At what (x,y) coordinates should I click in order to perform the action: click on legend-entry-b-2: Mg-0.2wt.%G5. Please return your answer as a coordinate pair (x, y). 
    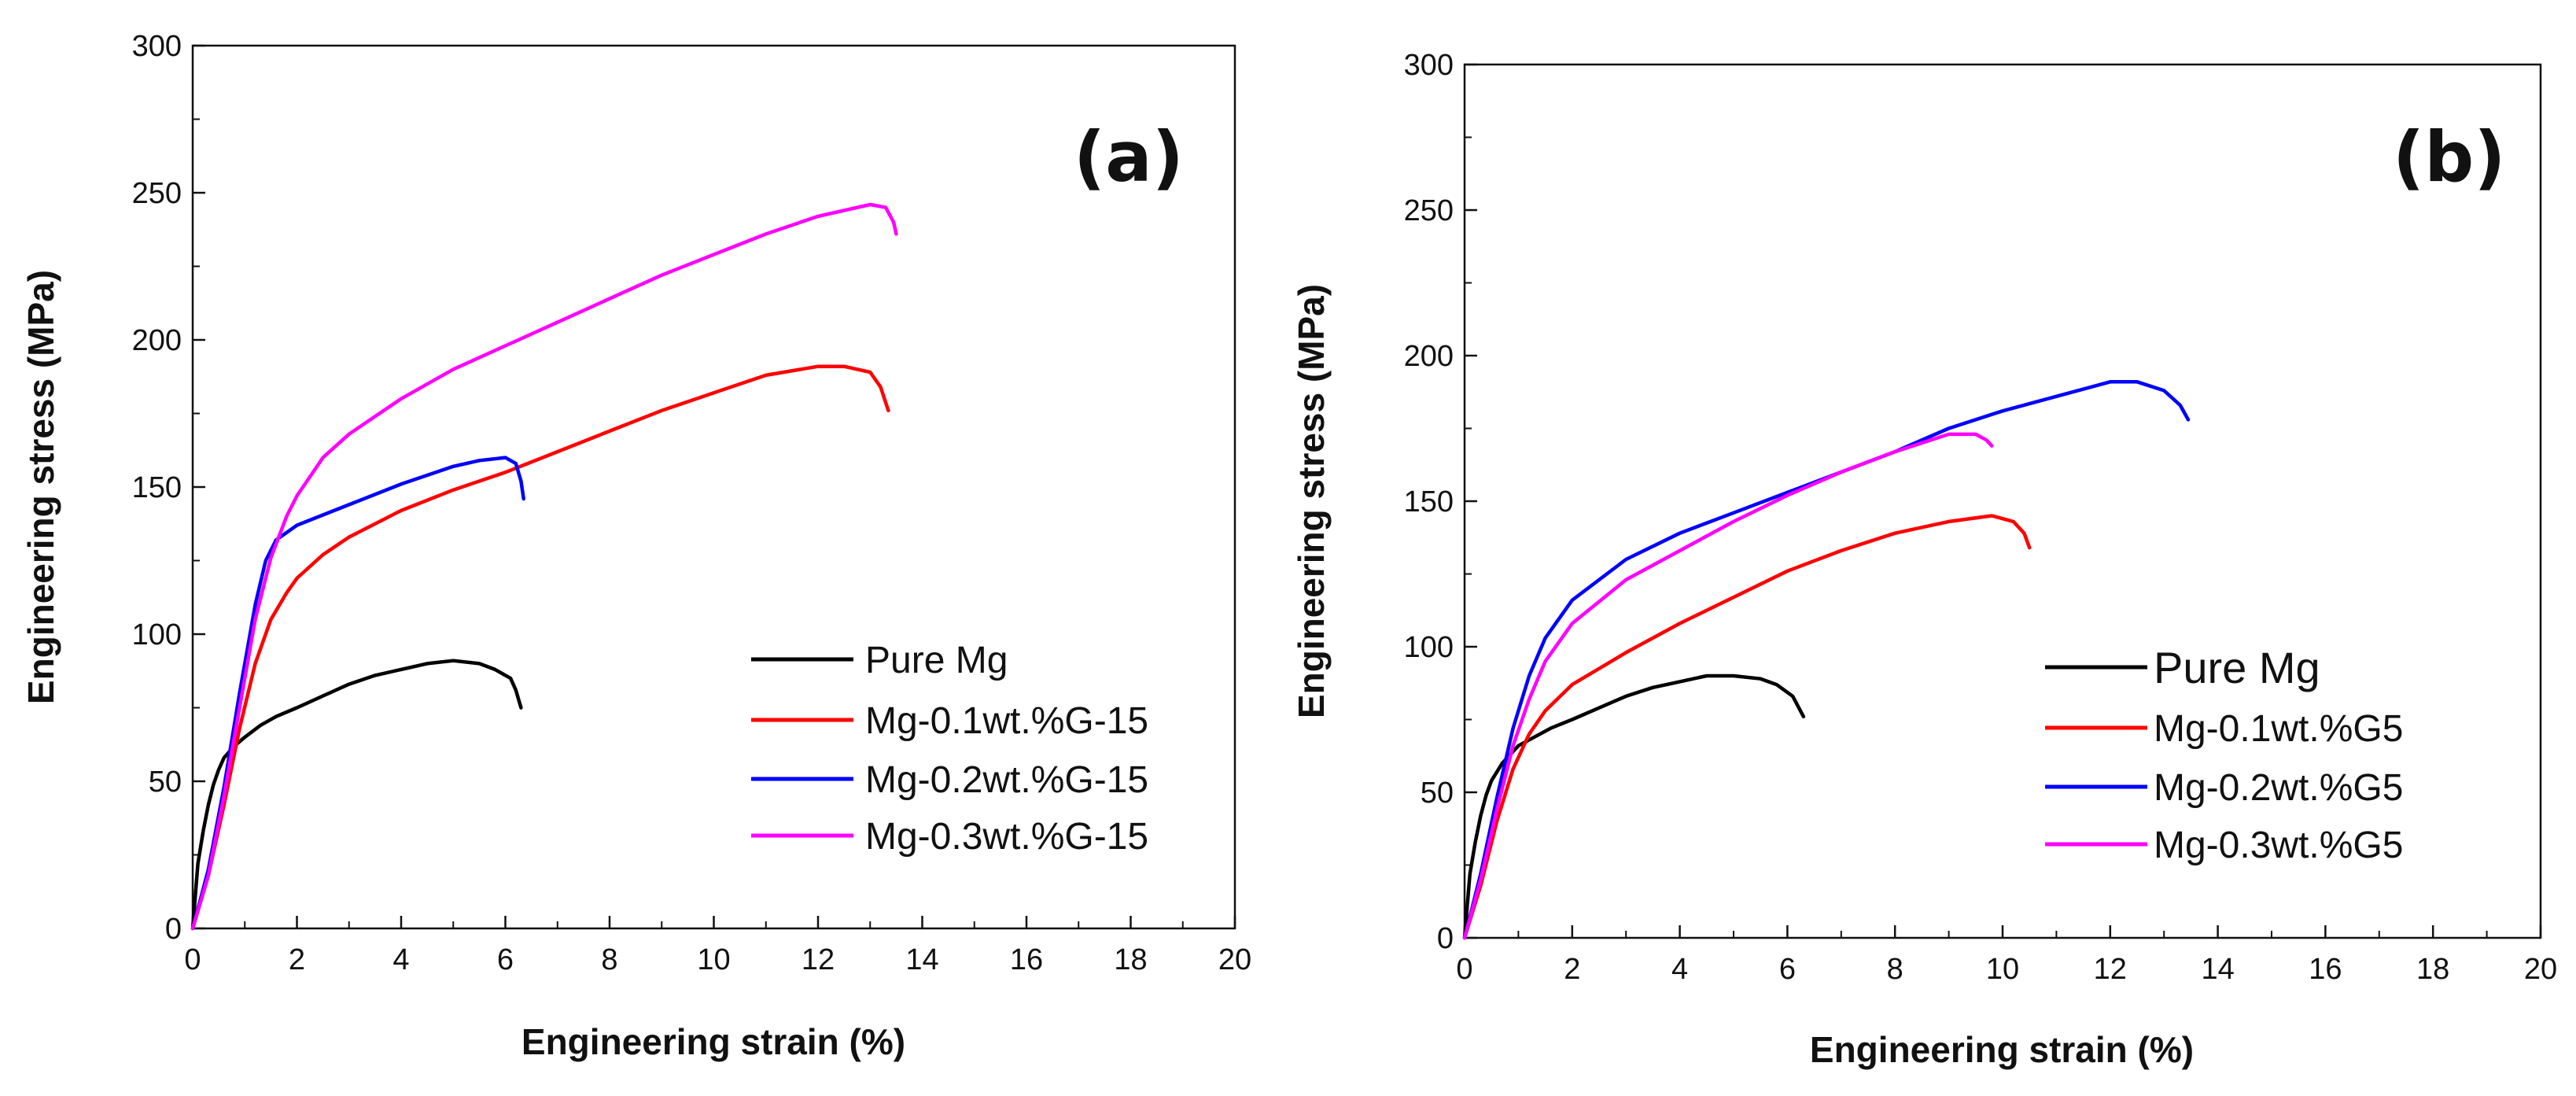
    Looking at the image, I should click on (2278, 788).